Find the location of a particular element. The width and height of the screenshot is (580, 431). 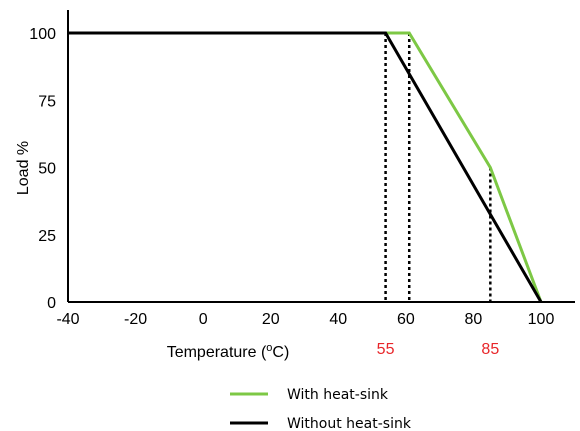

x-axis-title: Temperature (oC) is located at coordinates (228, 351).